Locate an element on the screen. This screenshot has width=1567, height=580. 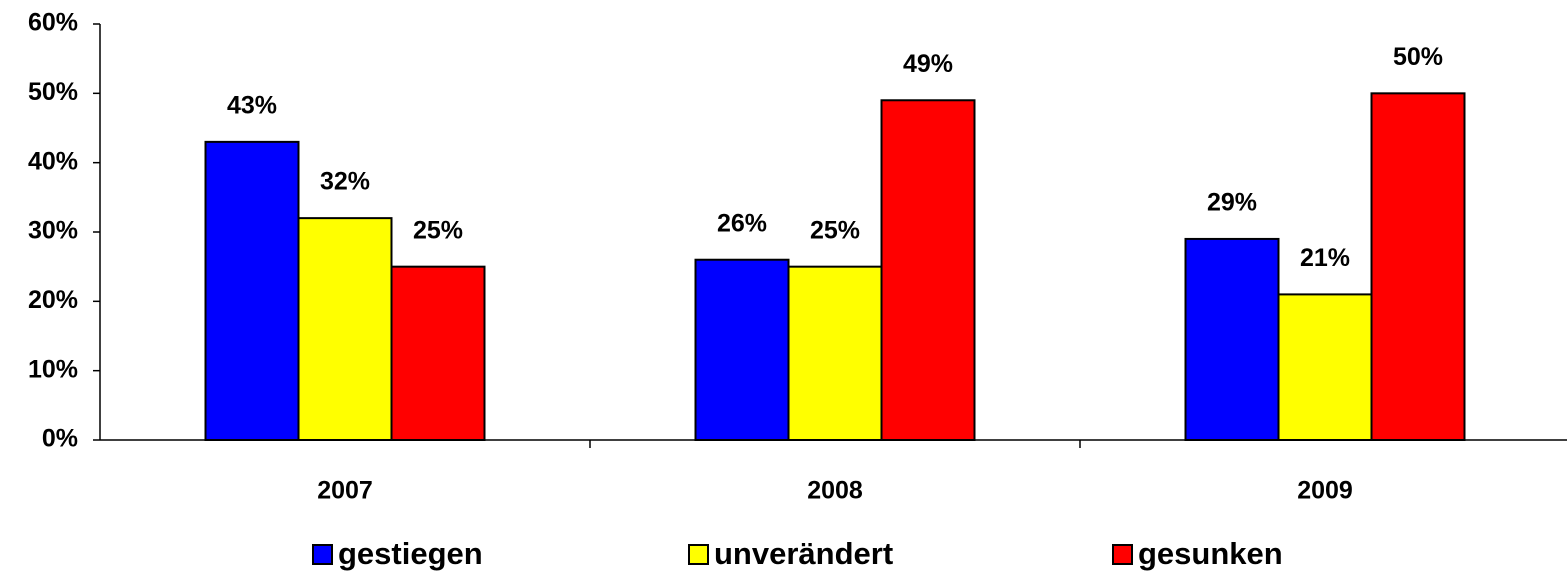
y-tick-label: 60% is located at coordinates (53, 23).